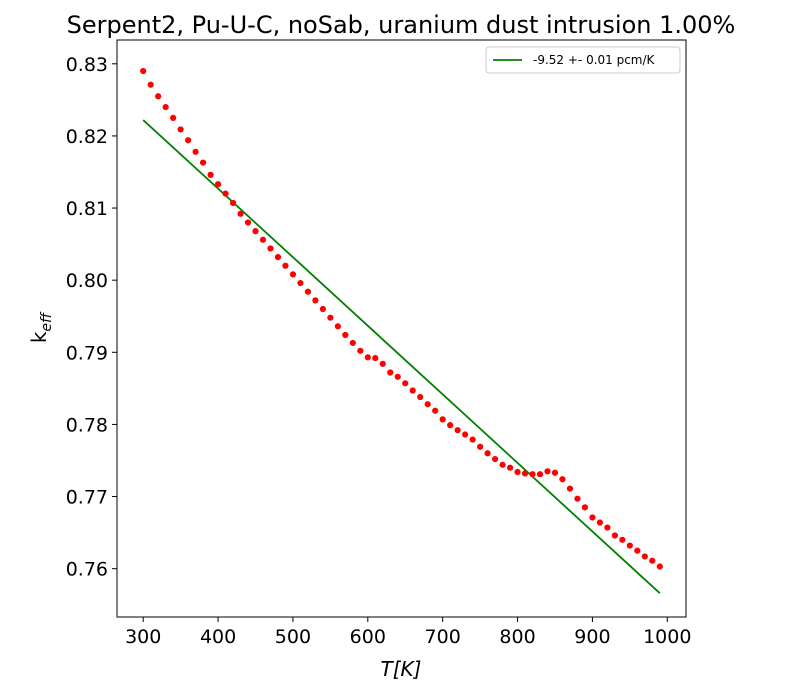  Describe the element at coordinates (667, 637) in the screenshot. I see `x-tick-label: 1000` at that location.